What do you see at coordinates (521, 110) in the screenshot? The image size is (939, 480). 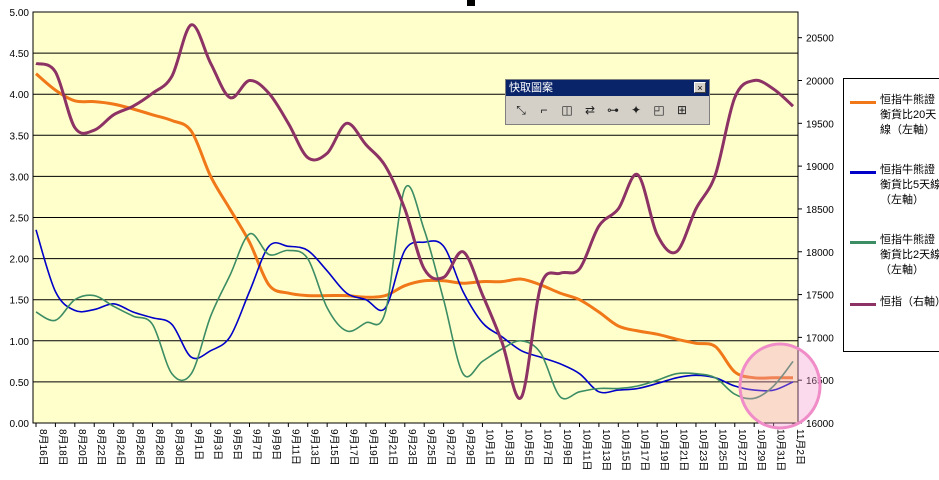 I see `connector-icon: ⤡` at bounding box center [521, 110].